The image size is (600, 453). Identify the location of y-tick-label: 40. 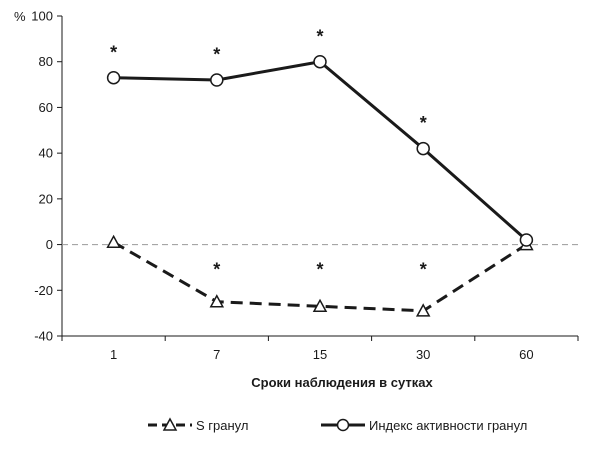
(46, 153).